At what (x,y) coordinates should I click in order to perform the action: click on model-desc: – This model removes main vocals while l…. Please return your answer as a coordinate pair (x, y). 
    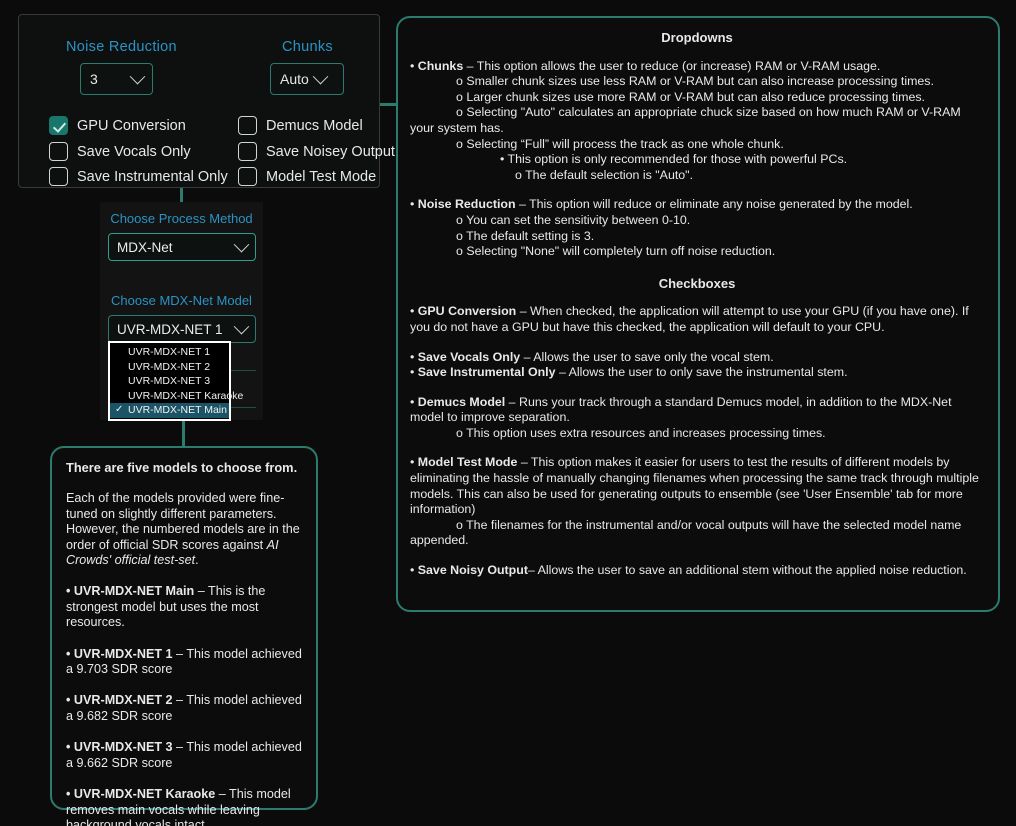
    Looking at the image, I should click on (178, 806).